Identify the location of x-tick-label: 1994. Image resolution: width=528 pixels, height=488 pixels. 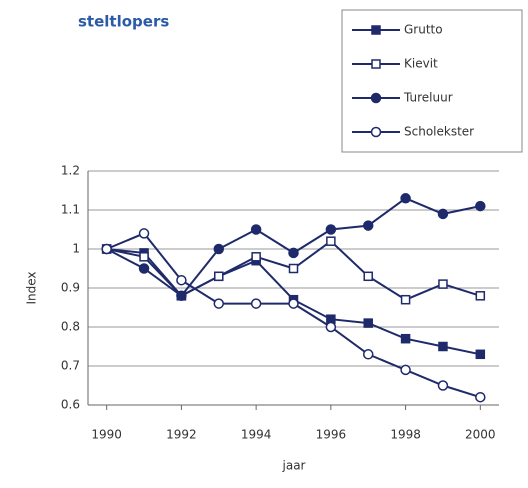
(256, 435).